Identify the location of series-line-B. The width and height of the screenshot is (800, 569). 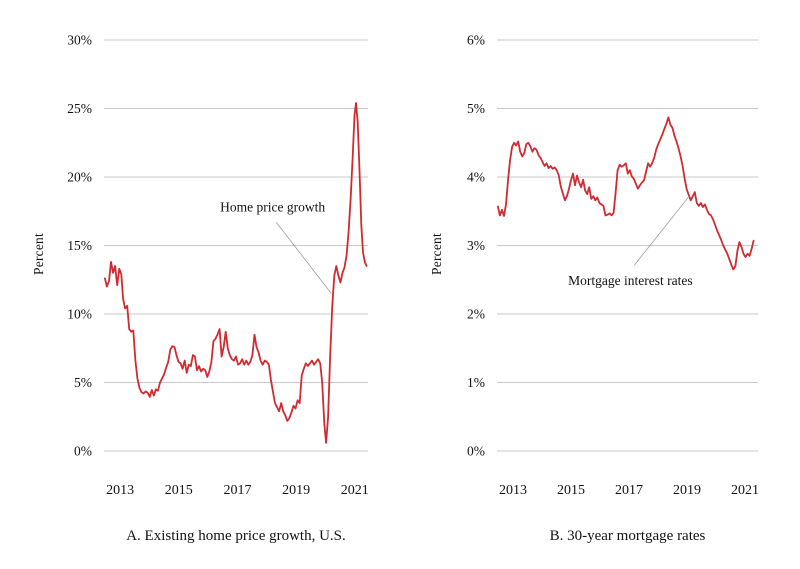
(625, 193).